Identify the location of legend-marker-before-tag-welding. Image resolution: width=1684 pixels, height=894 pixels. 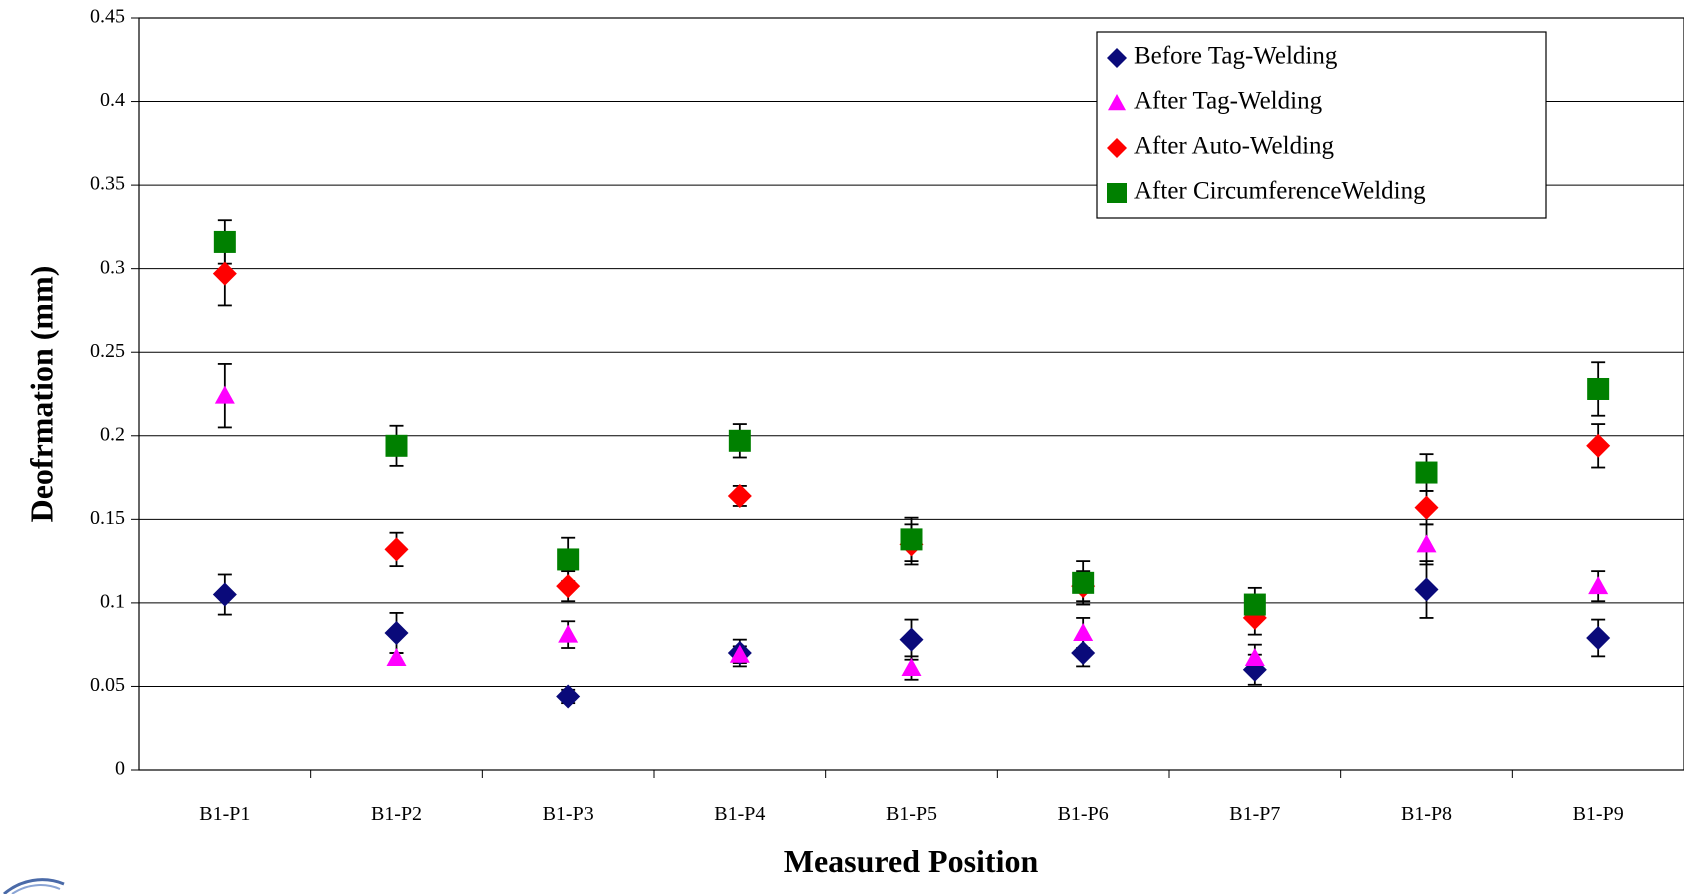
(1117, 58).